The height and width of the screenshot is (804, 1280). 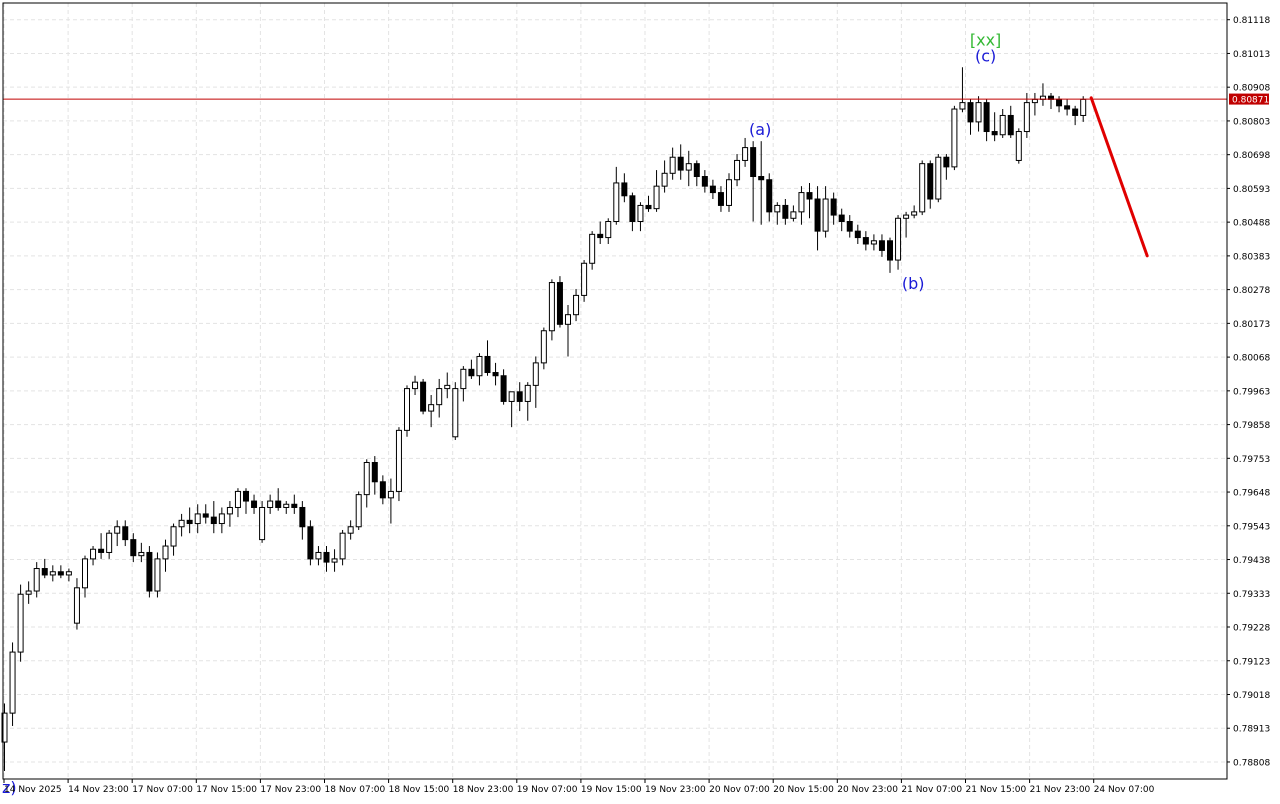 What do you see at coordinates (1119, 177) in the screenshot?
I see `forecast-arrow-line` at bounding box center [1119, 177].